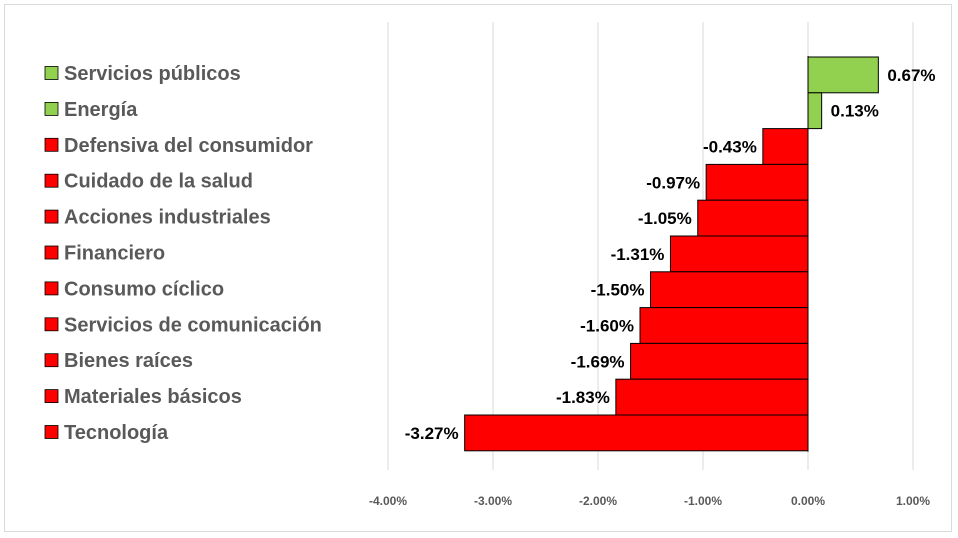  I want to click on legend-label: Acciones industriales, so click(167, 218).